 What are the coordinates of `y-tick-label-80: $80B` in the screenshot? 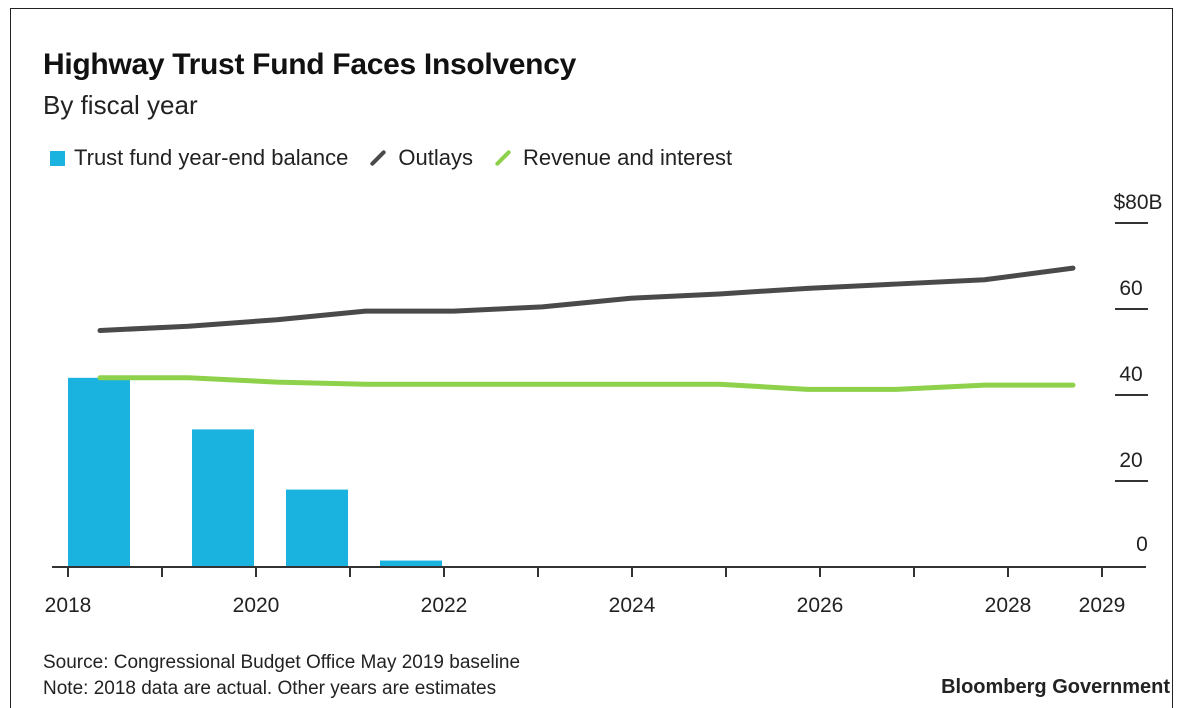 It's located at (1137, 202).